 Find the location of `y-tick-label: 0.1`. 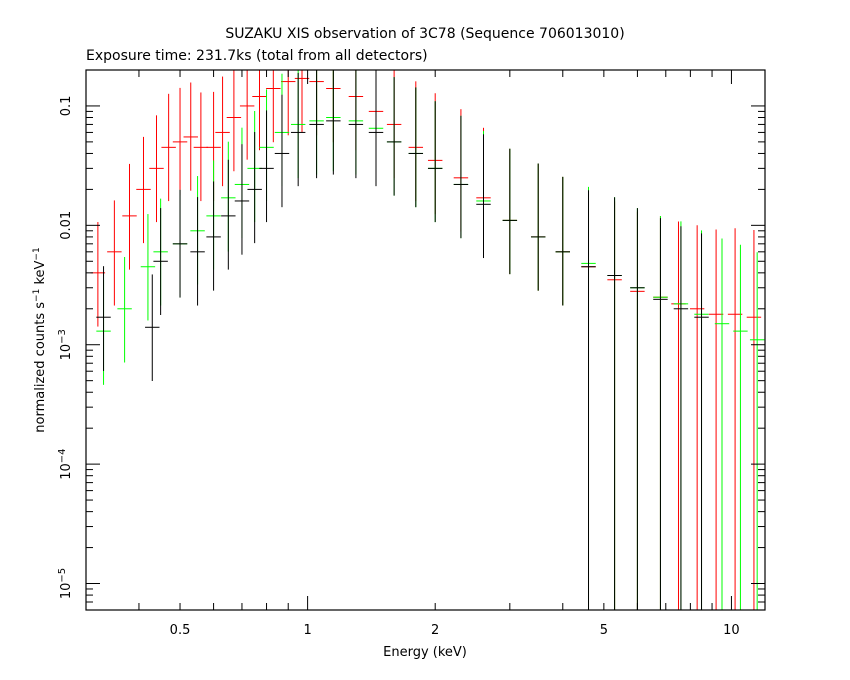

y-tick-label: 0.1 is located at coordinates (66, 106).